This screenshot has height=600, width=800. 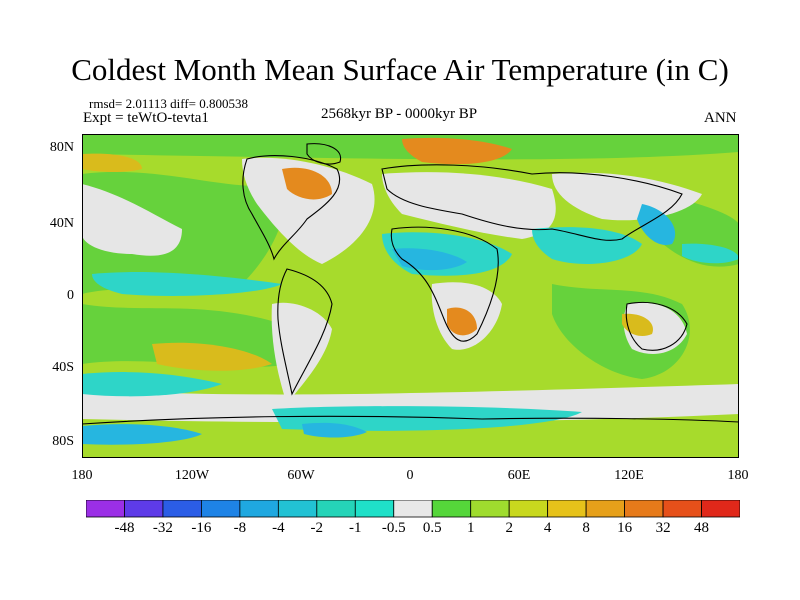 I want to click on field-neutral-eurasia-west, so click(x=469, y=205).